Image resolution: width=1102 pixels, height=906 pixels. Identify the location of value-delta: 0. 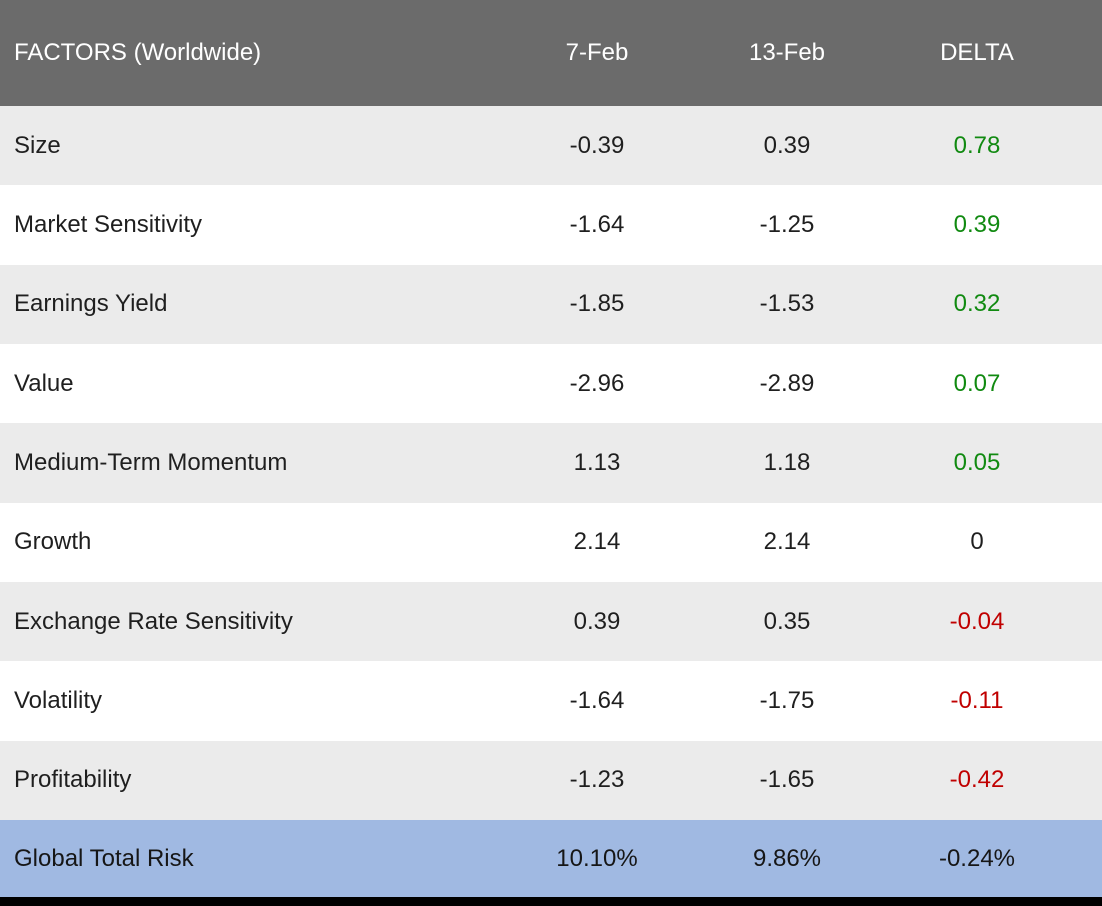
(977, 542).